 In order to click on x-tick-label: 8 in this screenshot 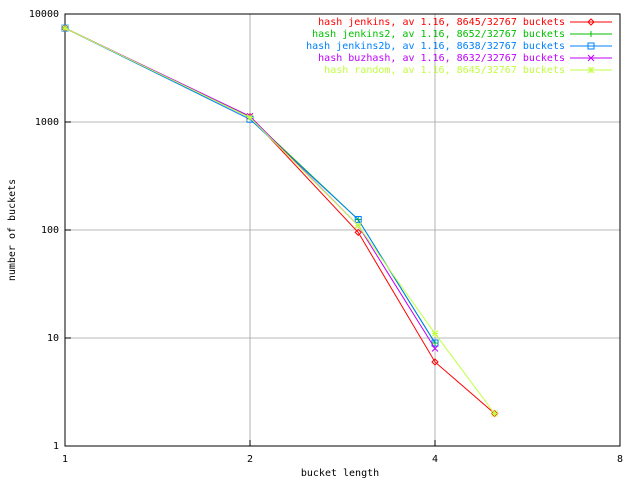, I will do `click(620, 459)`.